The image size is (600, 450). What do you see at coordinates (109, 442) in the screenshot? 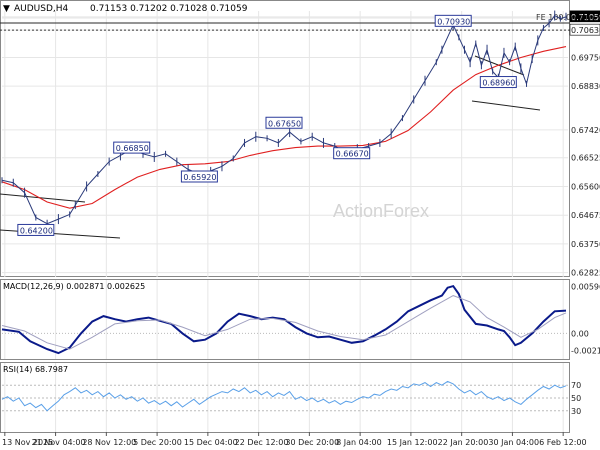
I see `x-tick-label: 28 Nov 12:00` at bounding box center [109, 442].